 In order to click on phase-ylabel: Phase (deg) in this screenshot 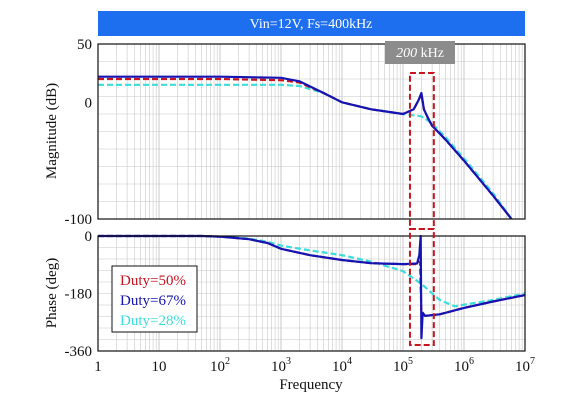, I will do `click(52, 293)`.